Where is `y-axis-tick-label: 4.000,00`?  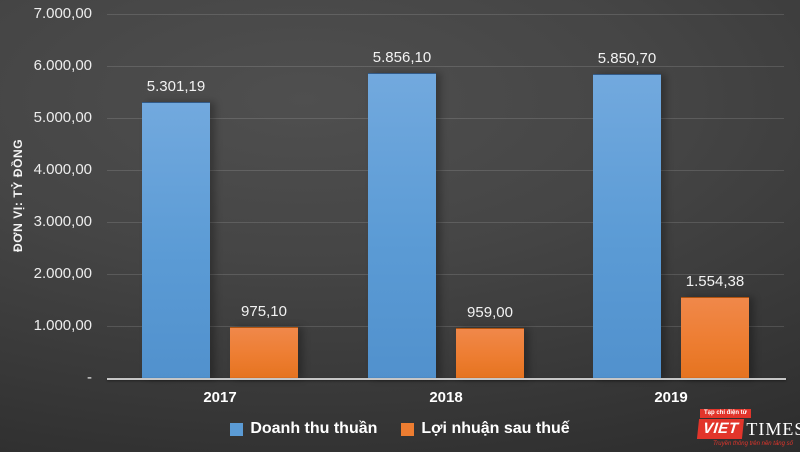 y-axis-tick-label: 4.000,00 is located at coordinates (62, 169).